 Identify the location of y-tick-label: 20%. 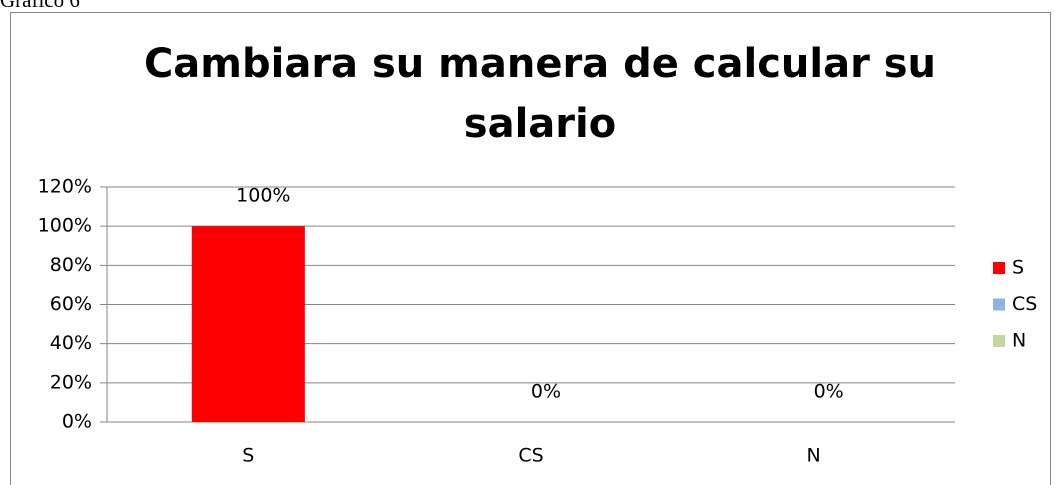
(71, 382).